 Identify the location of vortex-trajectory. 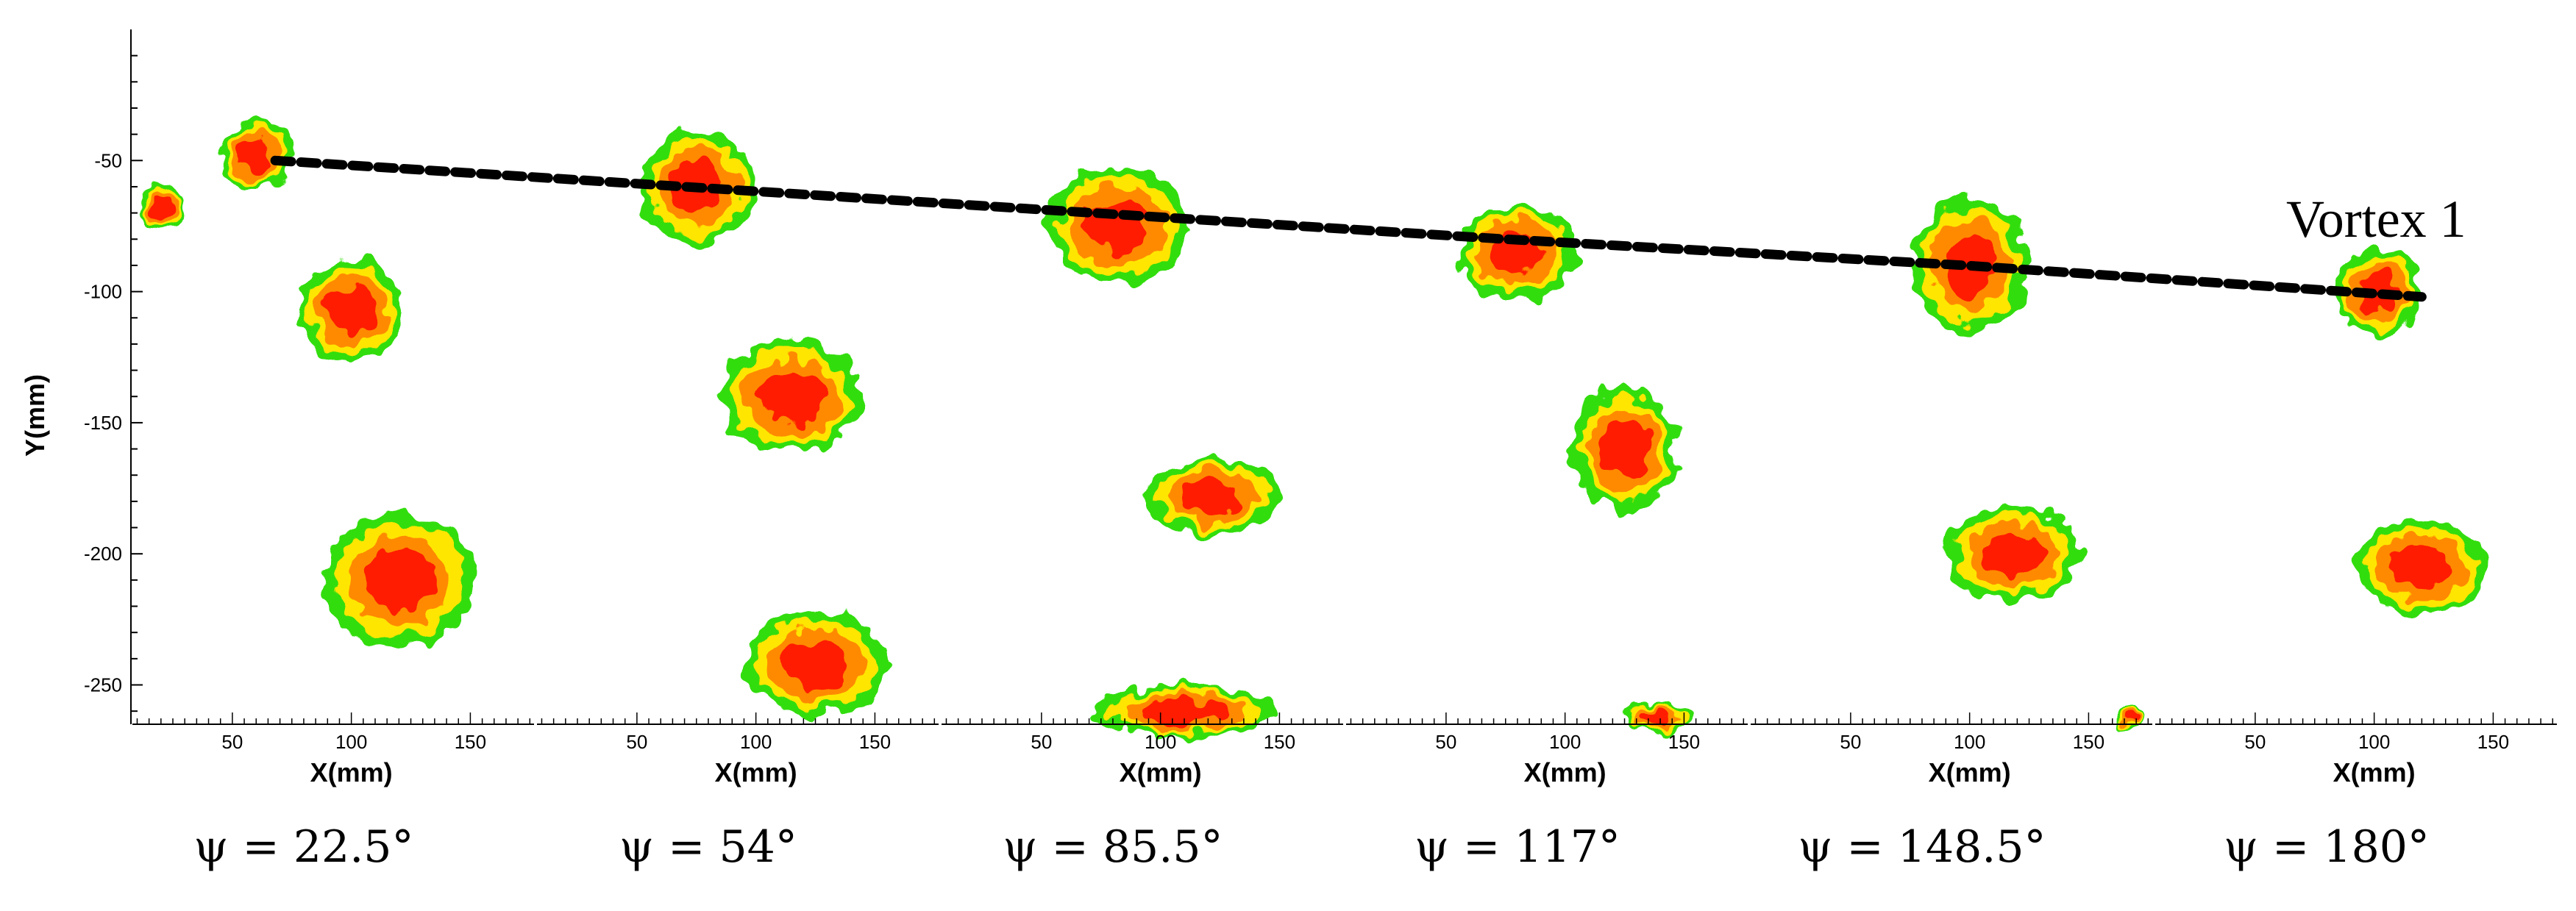
(1348, 228).